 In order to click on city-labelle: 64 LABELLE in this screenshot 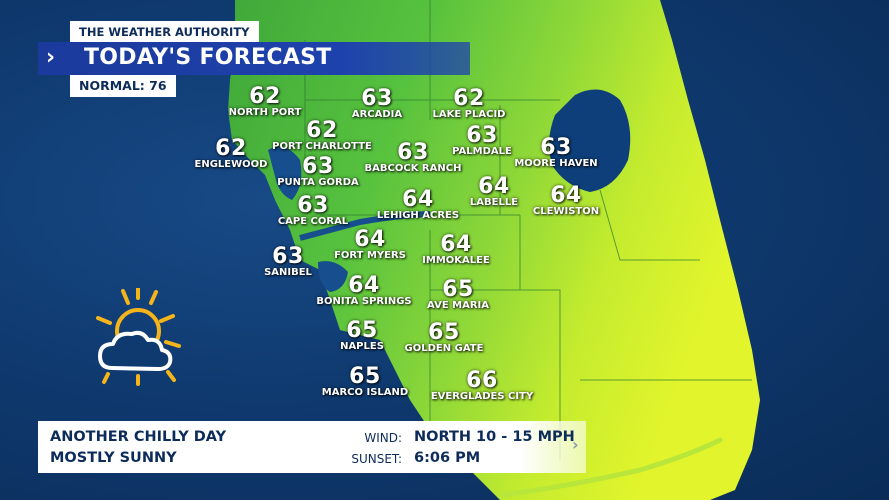, I will do `click(494, 191)`.